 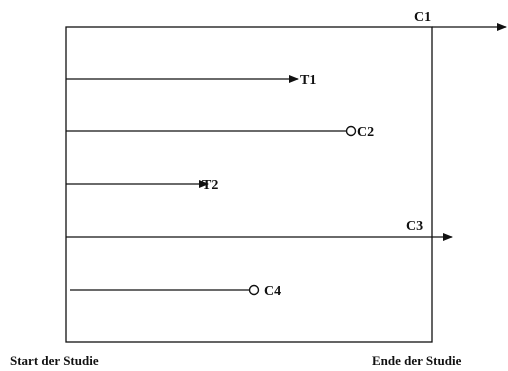 I want to click on c1-label: C1, so click(x=422, y=17).